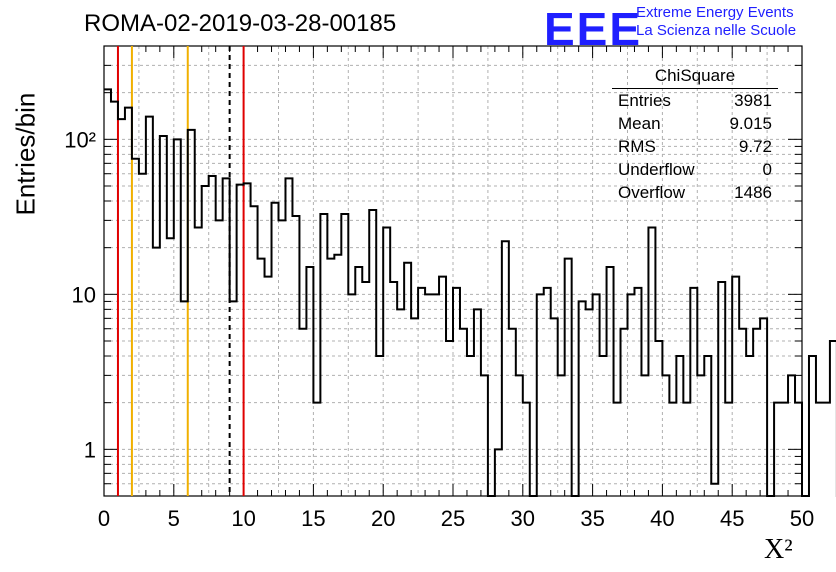 The width and height of the screenshot is (836, 572). I want to click on x-tick-label: 5, so click(174, 518).